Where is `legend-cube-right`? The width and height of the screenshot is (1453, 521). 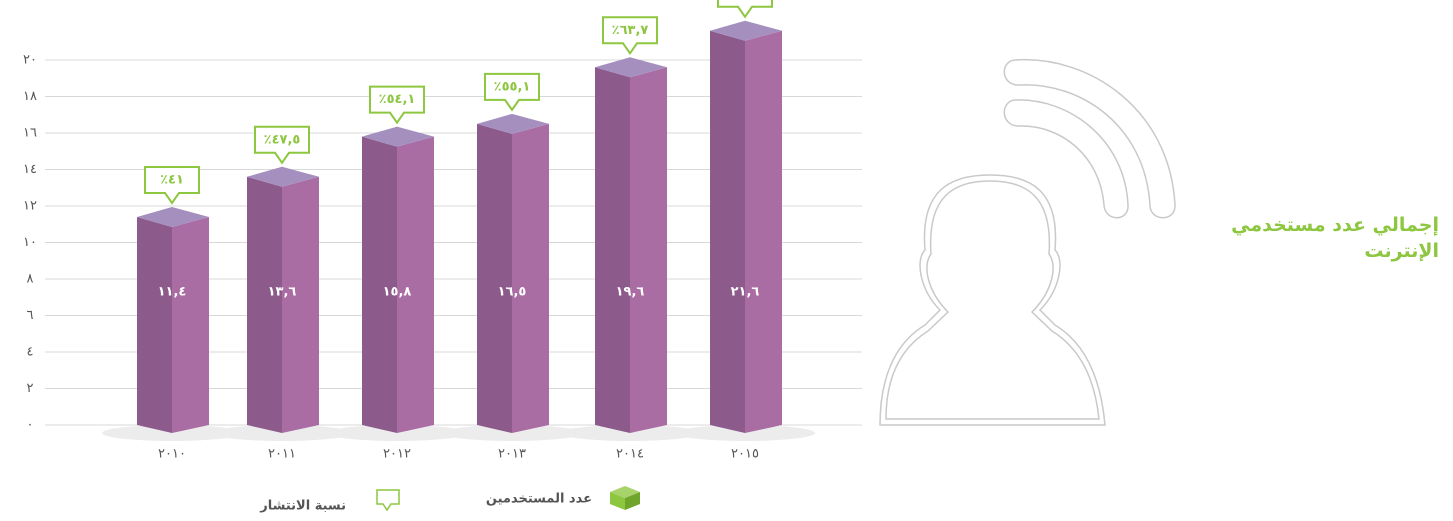
legend-cube-right is located at coordinates (632, 501).